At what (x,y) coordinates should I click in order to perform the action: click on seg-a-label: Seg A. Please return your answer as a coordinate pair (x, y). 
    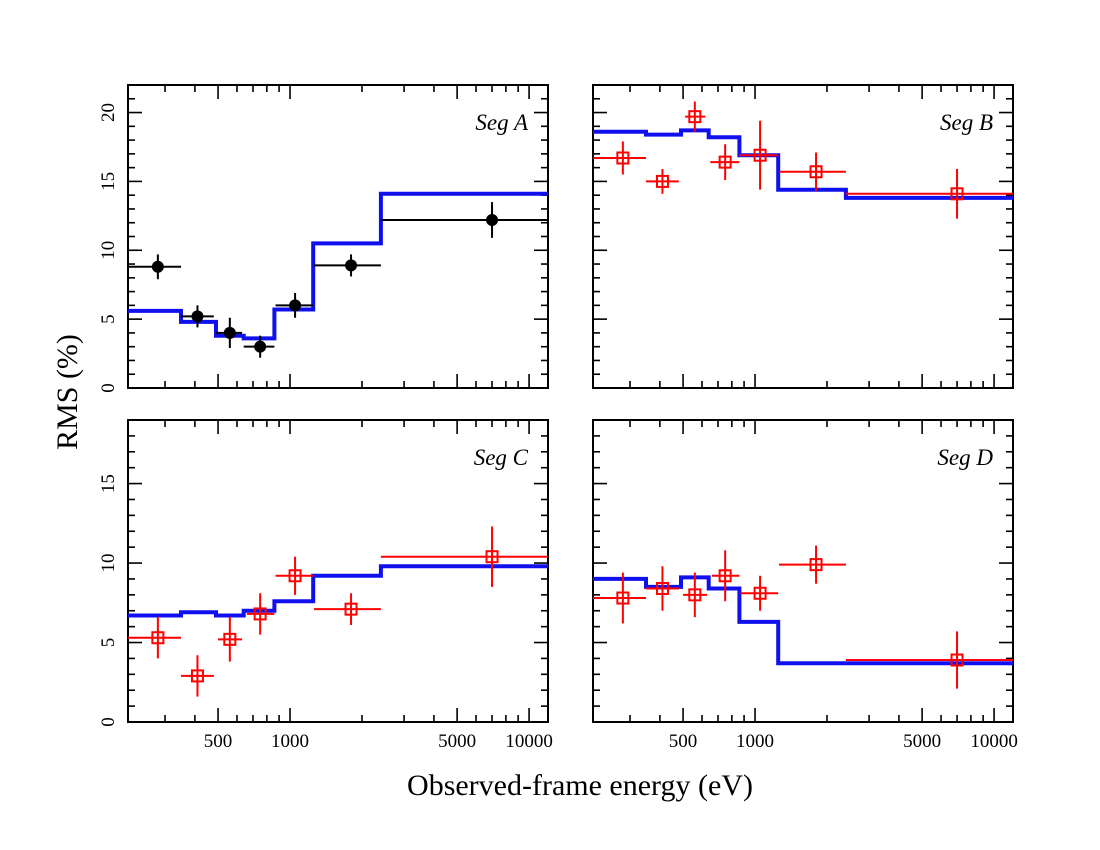
    Looking at the image, I should click on (502, 122).